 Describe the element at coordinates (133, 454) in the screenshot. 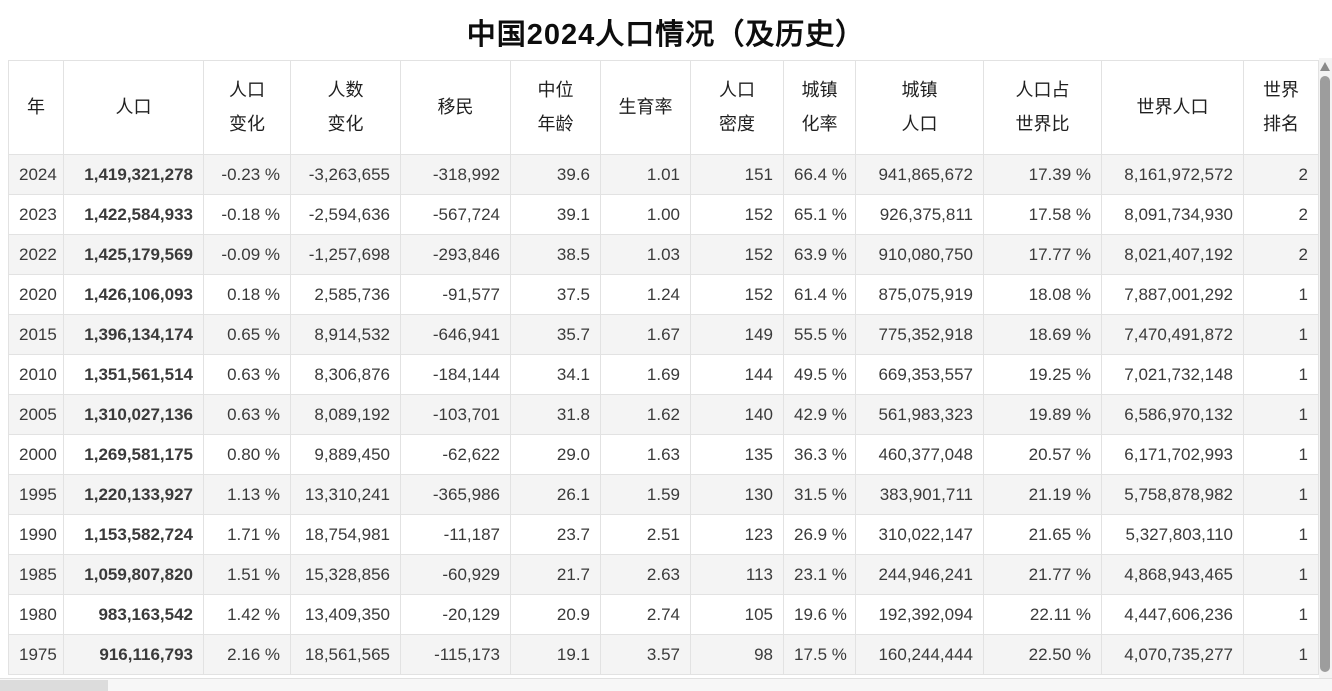

I see `table-cell: 1,269,581,175` at that location.